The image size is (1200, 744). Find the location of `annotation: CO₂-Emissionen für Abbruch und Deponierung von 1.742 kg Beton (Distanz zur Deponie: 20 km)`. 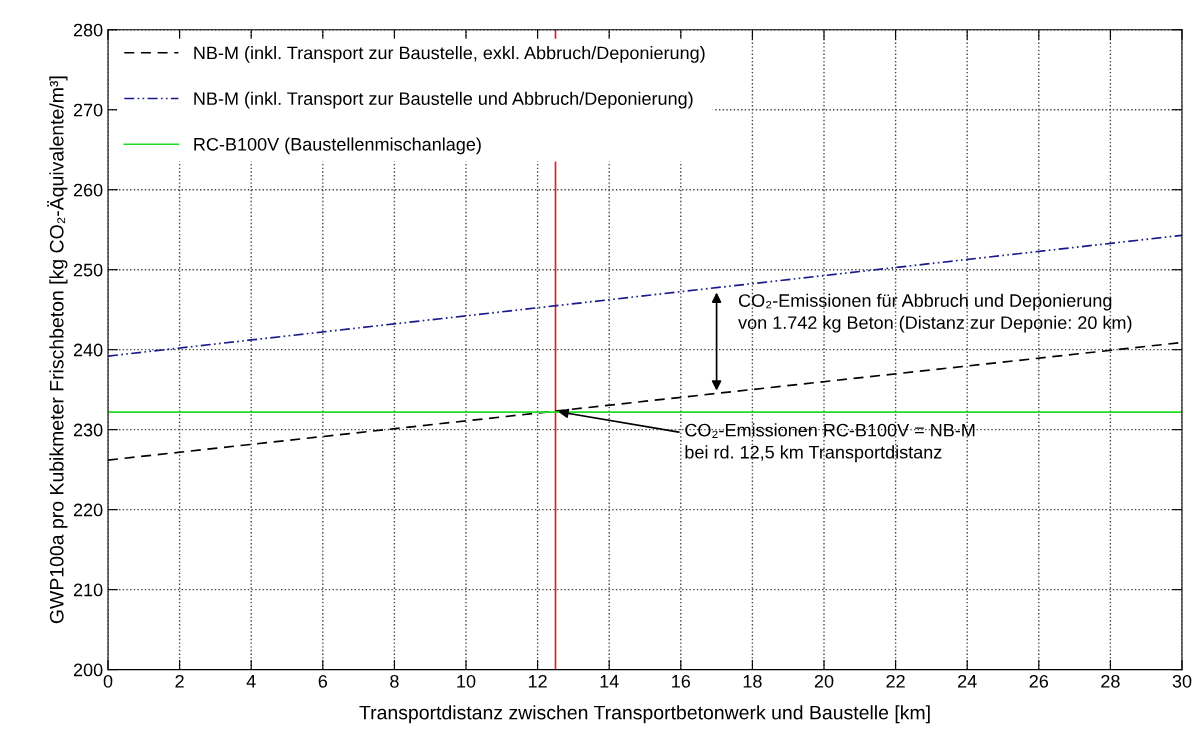

annotation: CO₂-Emissionen für Abbruch und Deponierung von 1.742 kg Beton (Distanz zur Deponie: 20 km) is located at coordinates (935, 313).